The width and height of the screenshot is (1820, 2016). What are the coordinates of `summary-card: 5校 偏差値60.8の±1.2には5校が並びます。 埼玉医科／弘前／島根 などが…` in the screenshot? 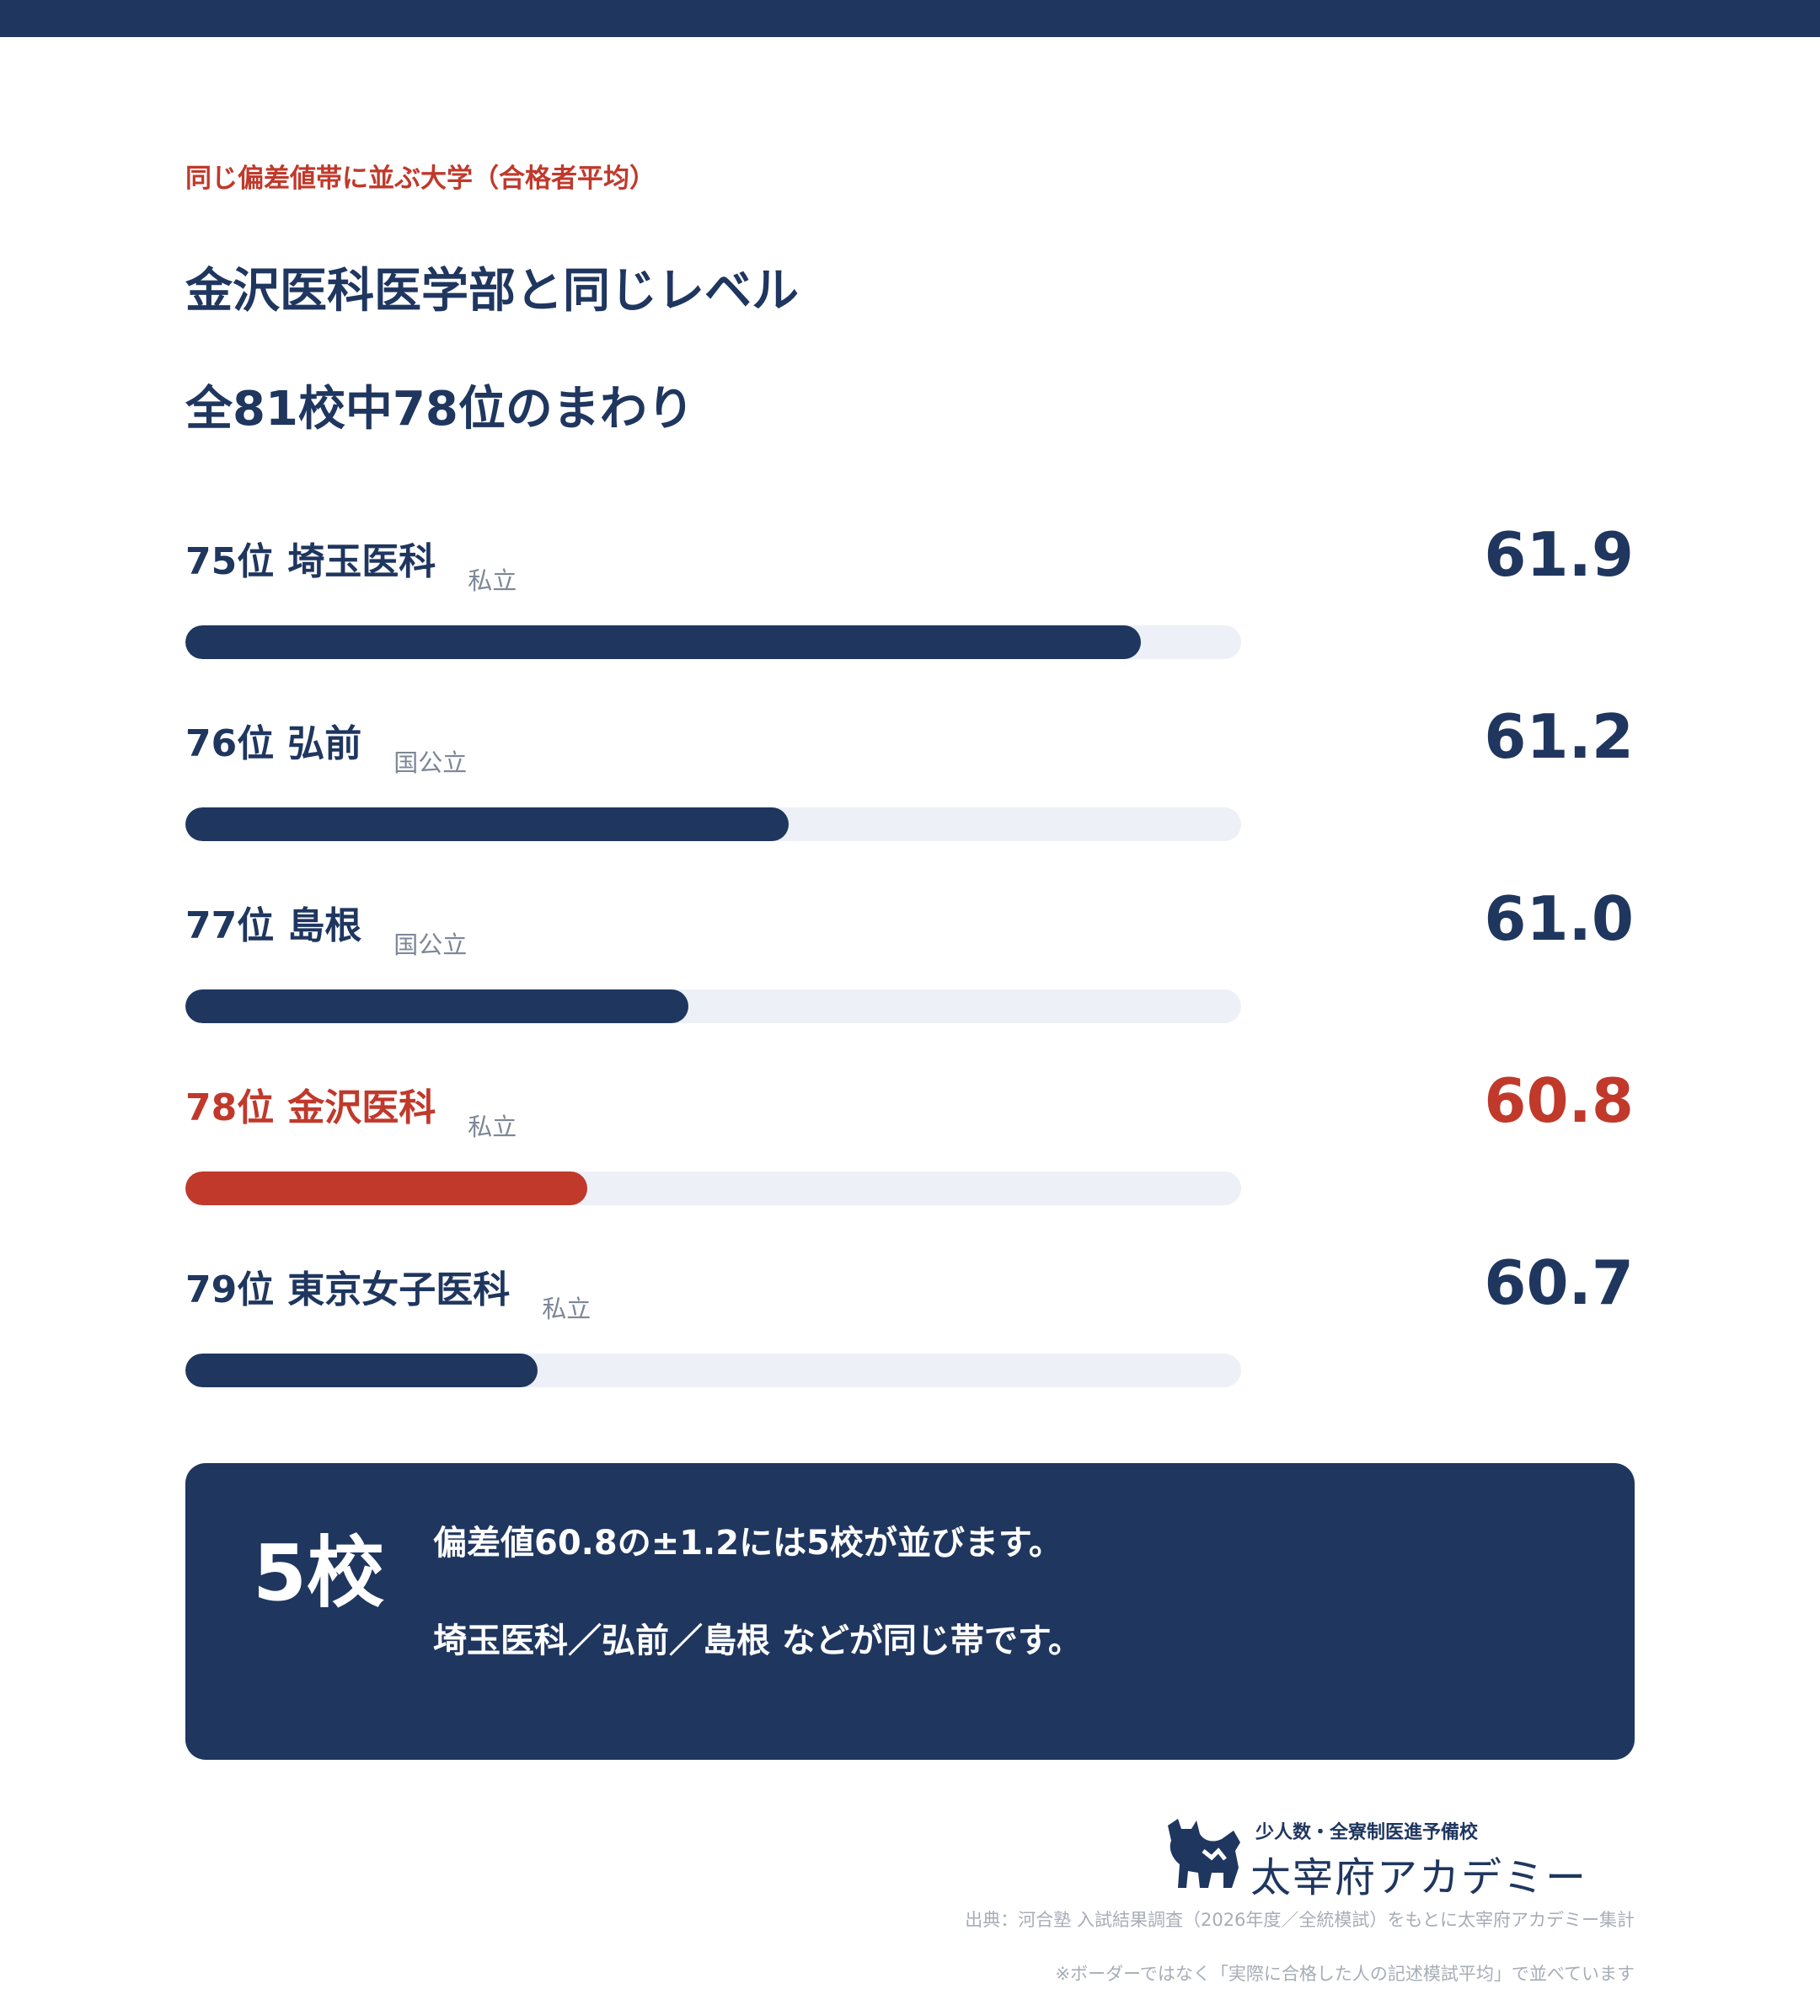 It's located at (910, 1611).